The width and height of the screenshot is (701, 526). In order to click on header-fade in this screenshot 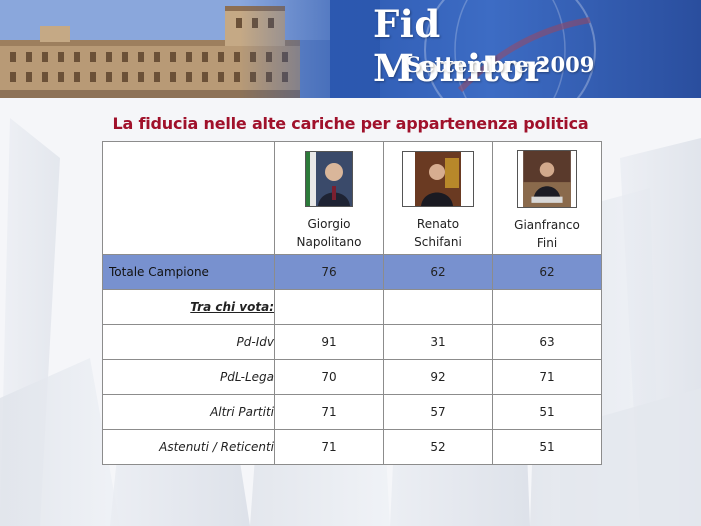, I will do `click(310, 49)`.